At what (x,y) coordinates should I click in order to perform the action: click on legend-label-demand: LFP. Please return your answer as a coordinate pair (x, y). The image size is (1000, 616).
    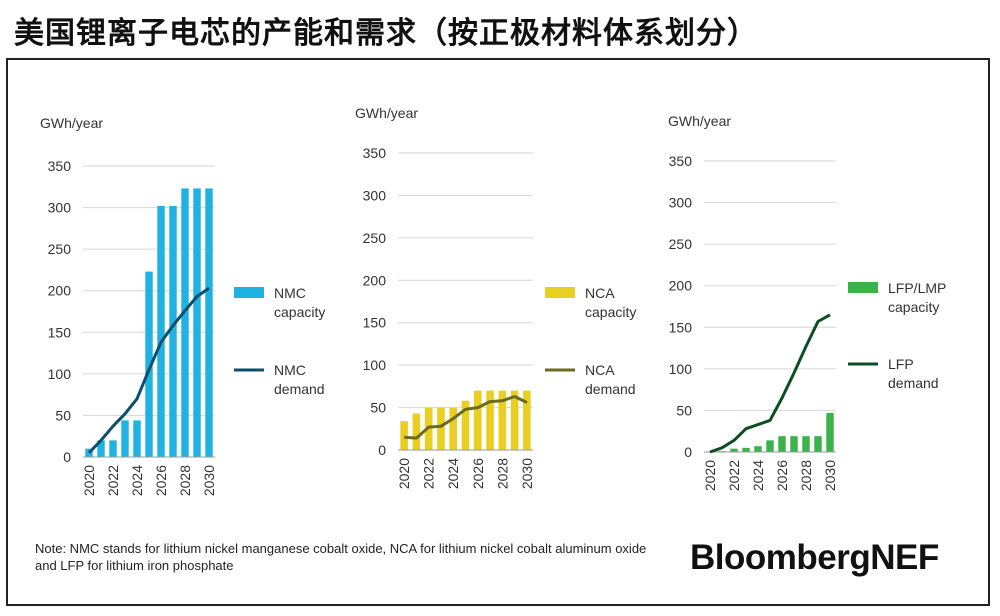
    Looking at the image, I should click on (901, 364).